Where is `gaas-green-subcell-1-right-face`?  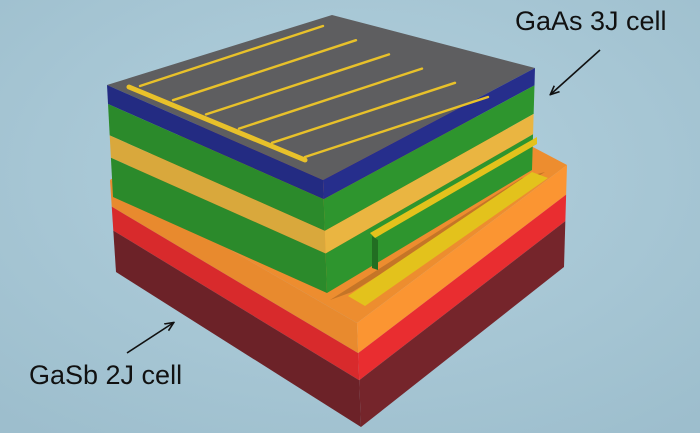
gaas-green-subcell-1-right-face is located at coordinates (429, 158).